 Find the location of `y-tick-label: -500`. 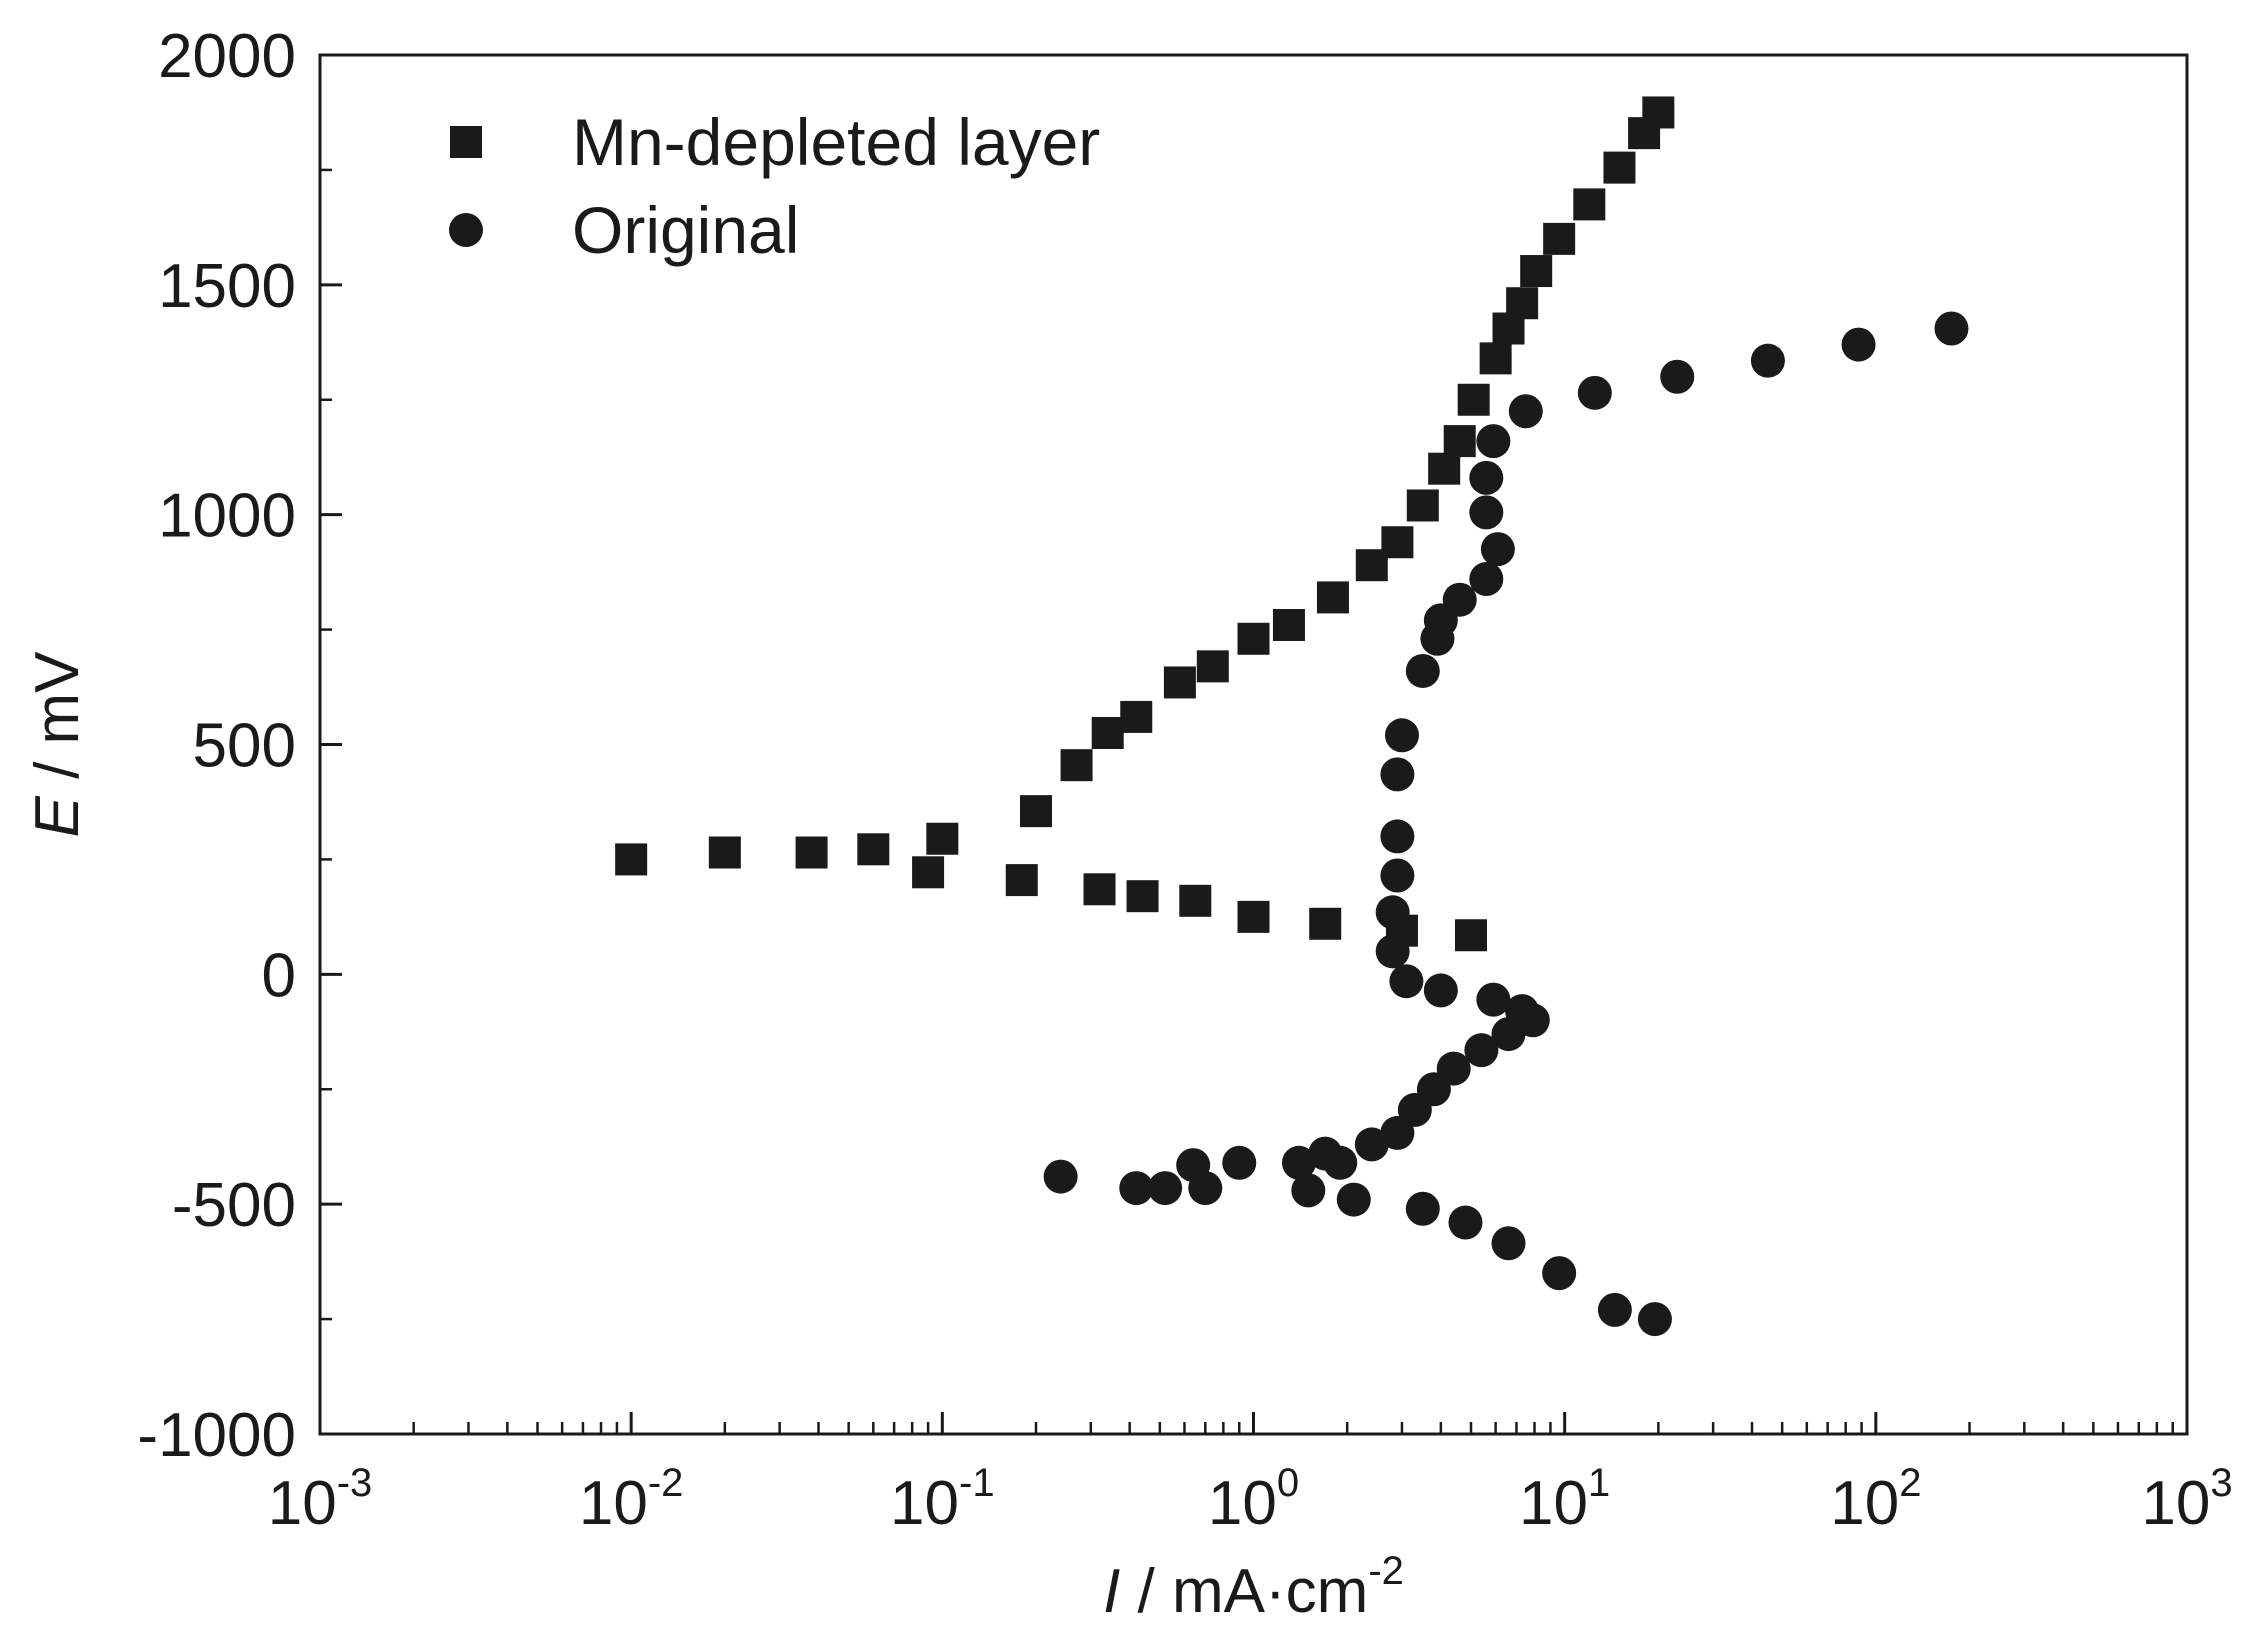

y-tick-label: -500 is located at coordinates (234, 1205).